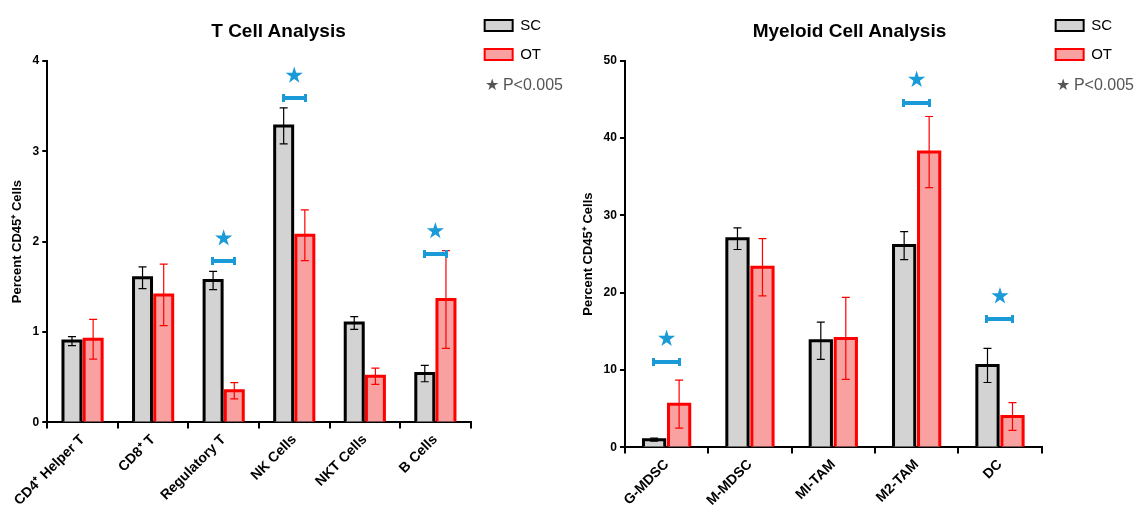 Image resolution: width=1142 pixels, height=516 pixels. What do you see at coordinates (610, 292) in the screenshot?
I see `y-tick-label: 20` at bounding box center [610, 292].